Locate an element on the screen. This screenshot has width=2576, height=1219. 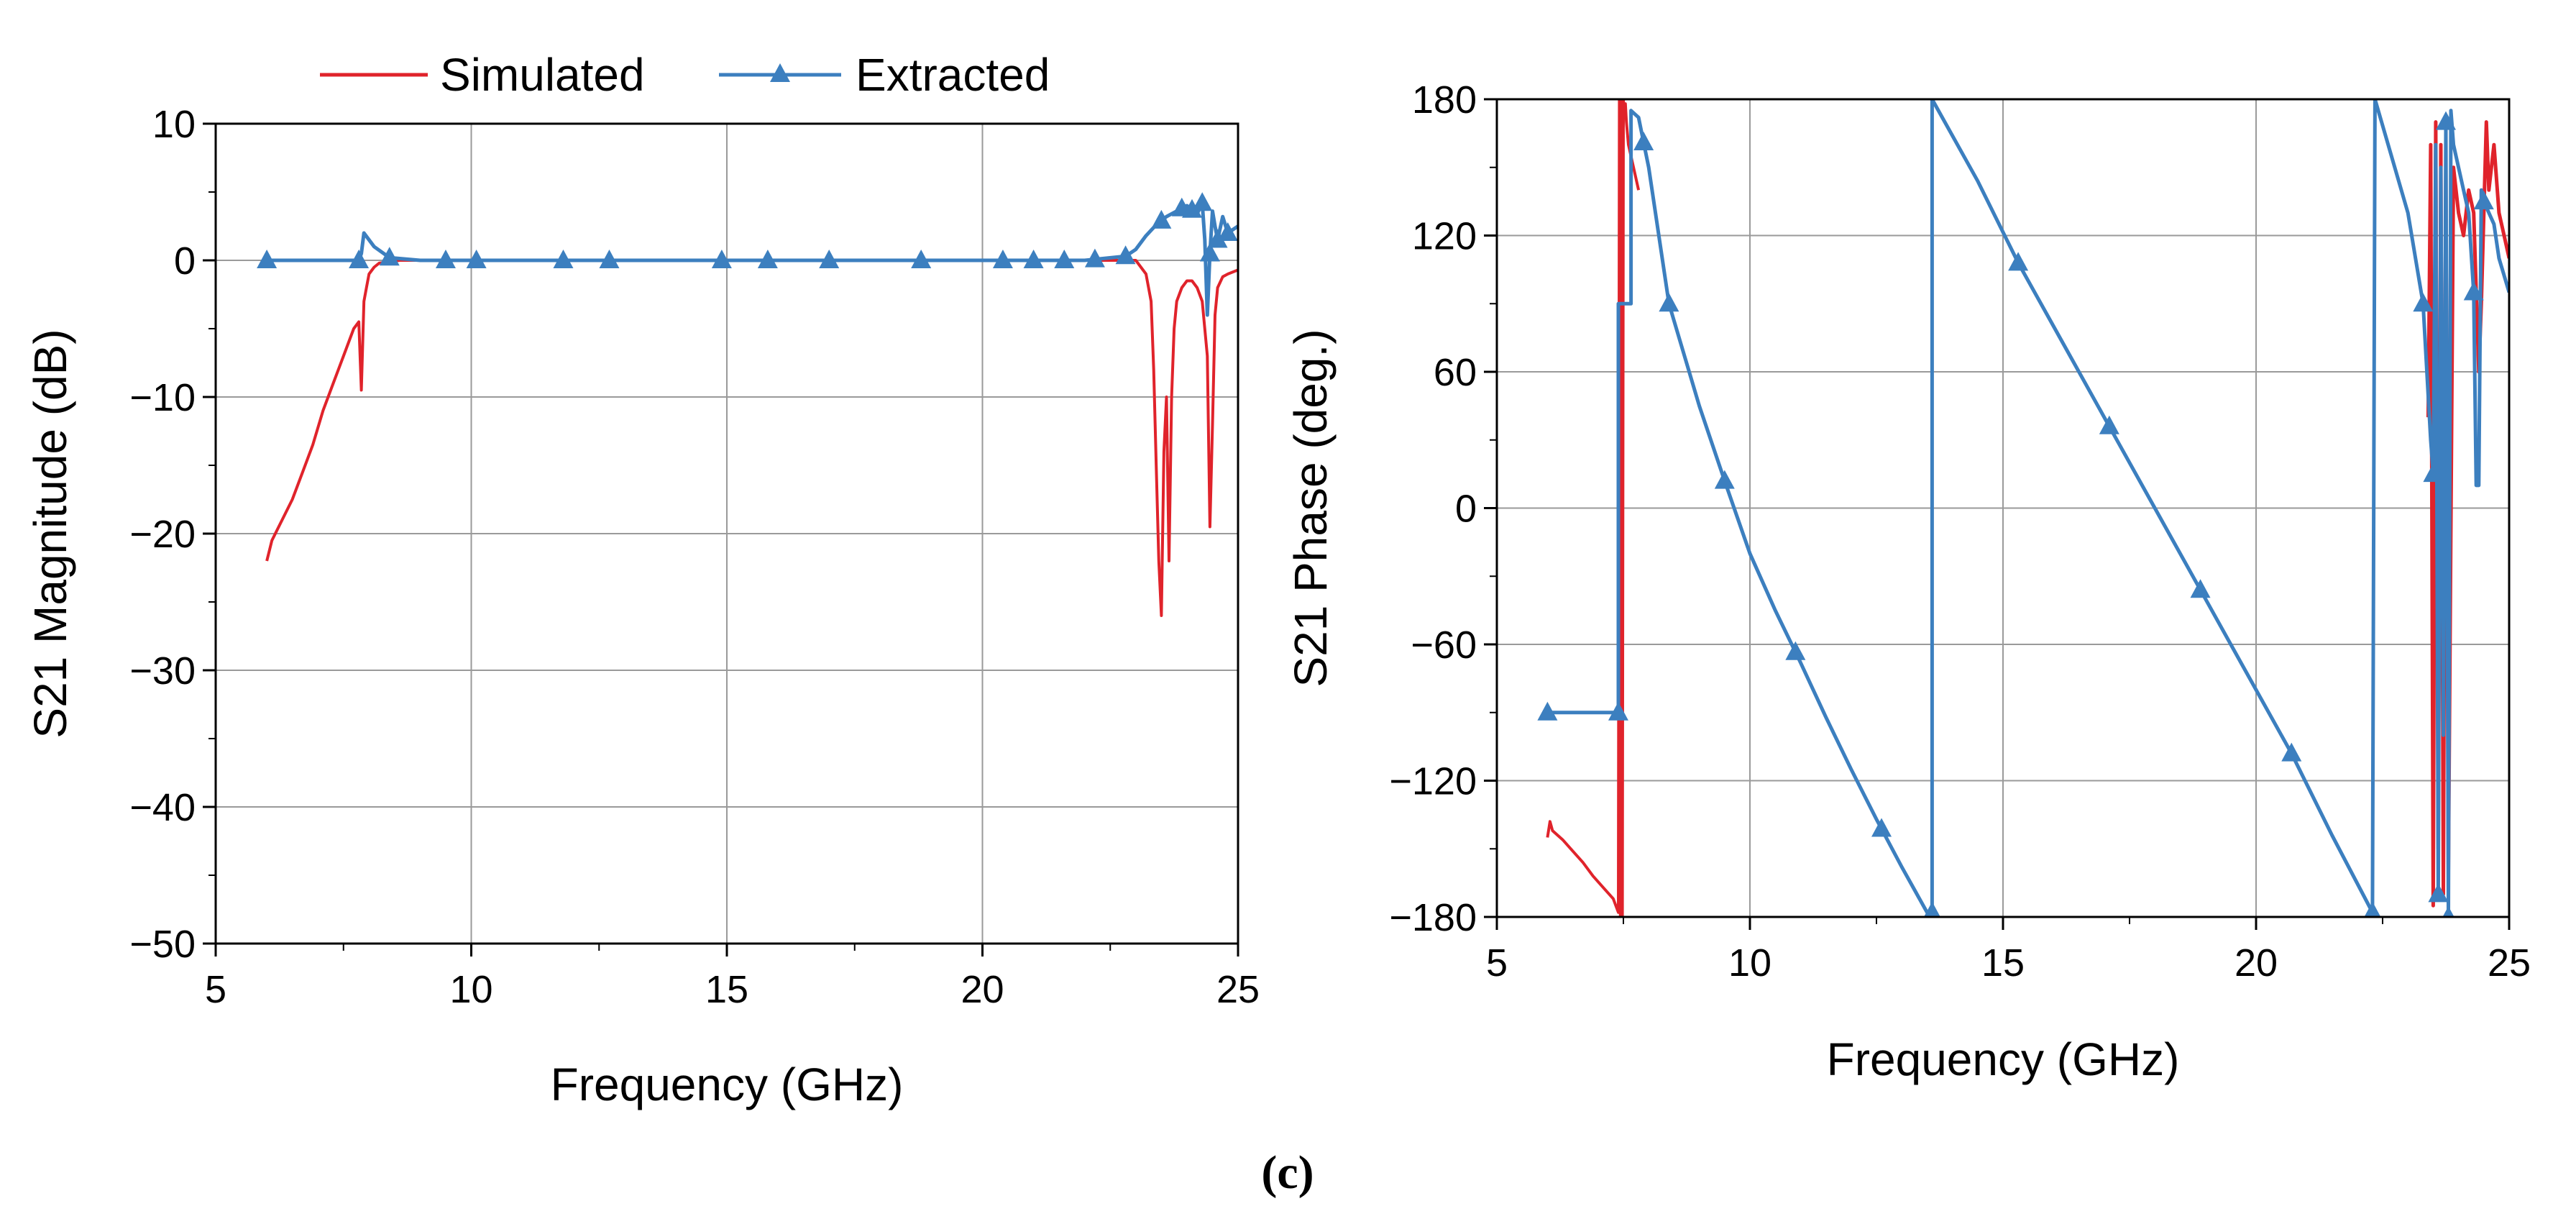
y-tick-label: −50 is located at coordinates (162, 944).